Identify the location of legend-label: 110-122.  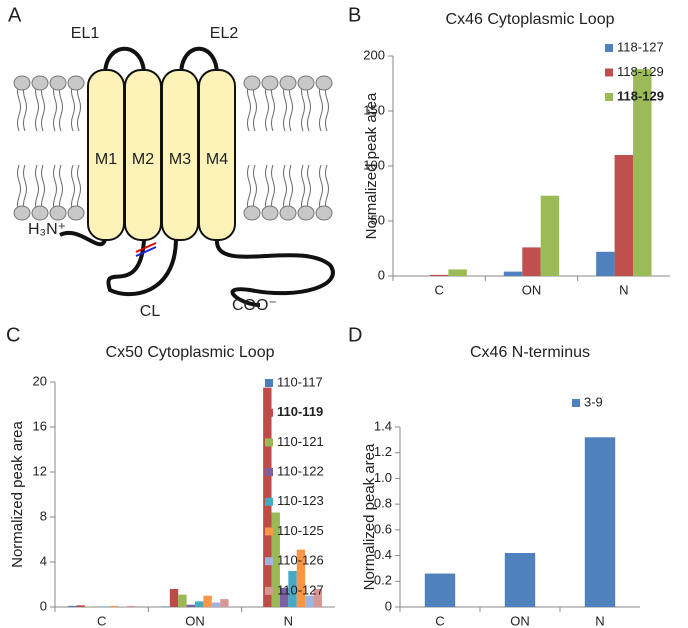
(300, 471).